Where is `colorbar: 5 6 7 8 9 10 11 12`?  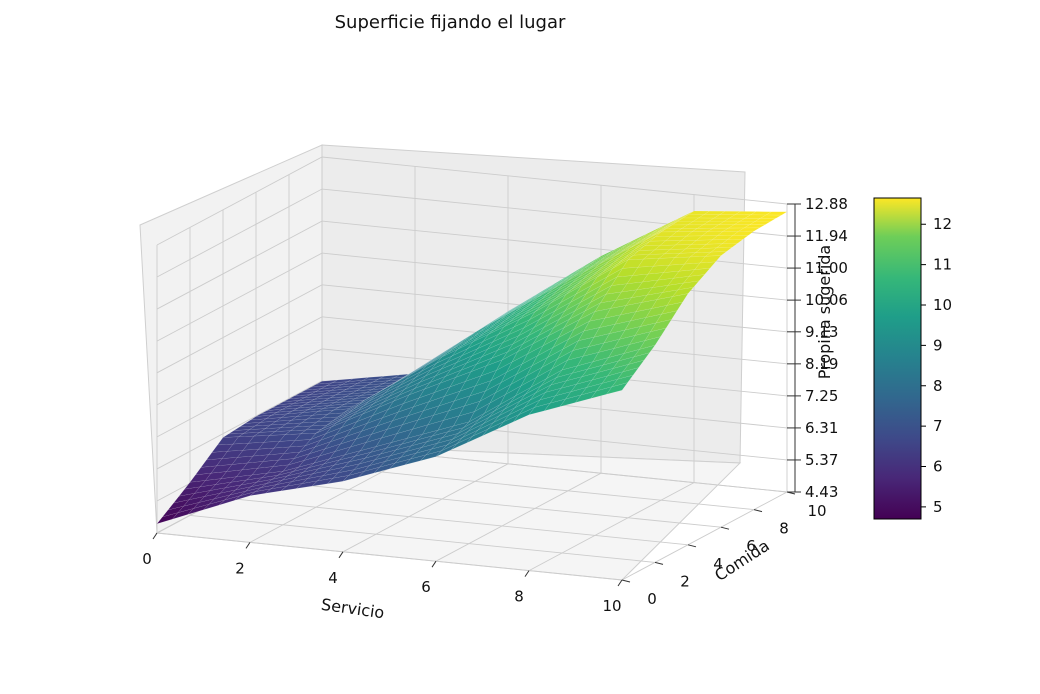
colorbar: 5 6 7 8 9 10 11 12 is located at coordinates (912, 358).